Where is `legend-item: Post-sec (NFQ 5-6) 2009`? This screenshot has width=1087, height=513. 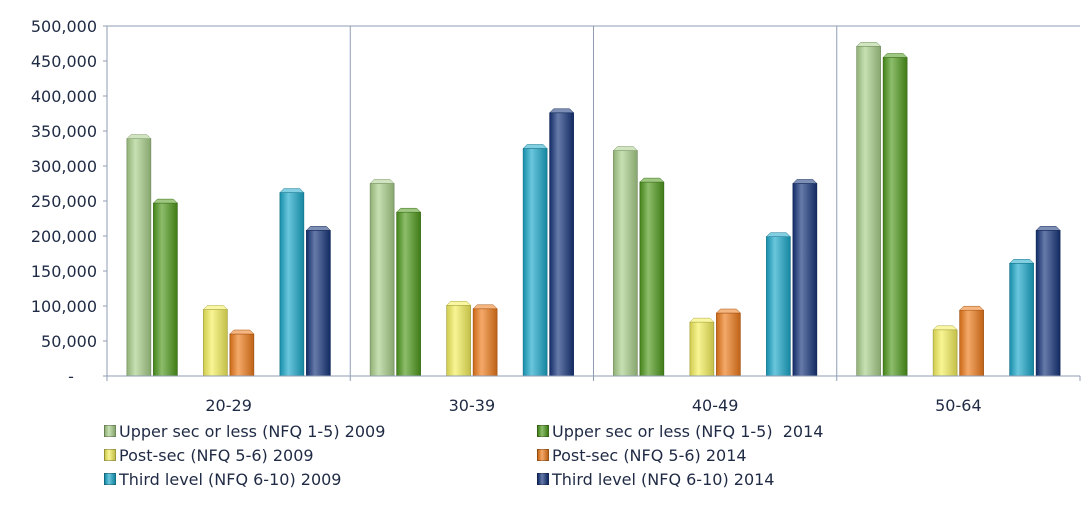 legend-item: Post-sec (NFQ 5-6) 2009 is located at coordinates (209, 455).